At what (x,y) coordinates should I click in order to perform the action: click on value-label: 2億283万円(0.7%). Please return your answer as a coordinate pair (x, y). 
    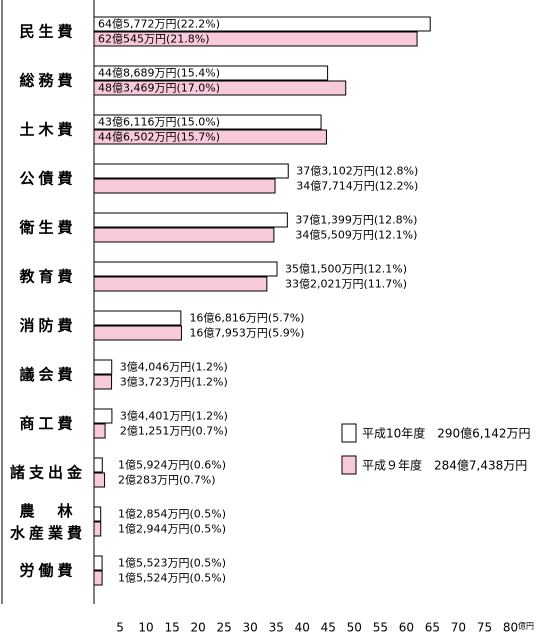
    Looking at the image, I should click on (167, 480).